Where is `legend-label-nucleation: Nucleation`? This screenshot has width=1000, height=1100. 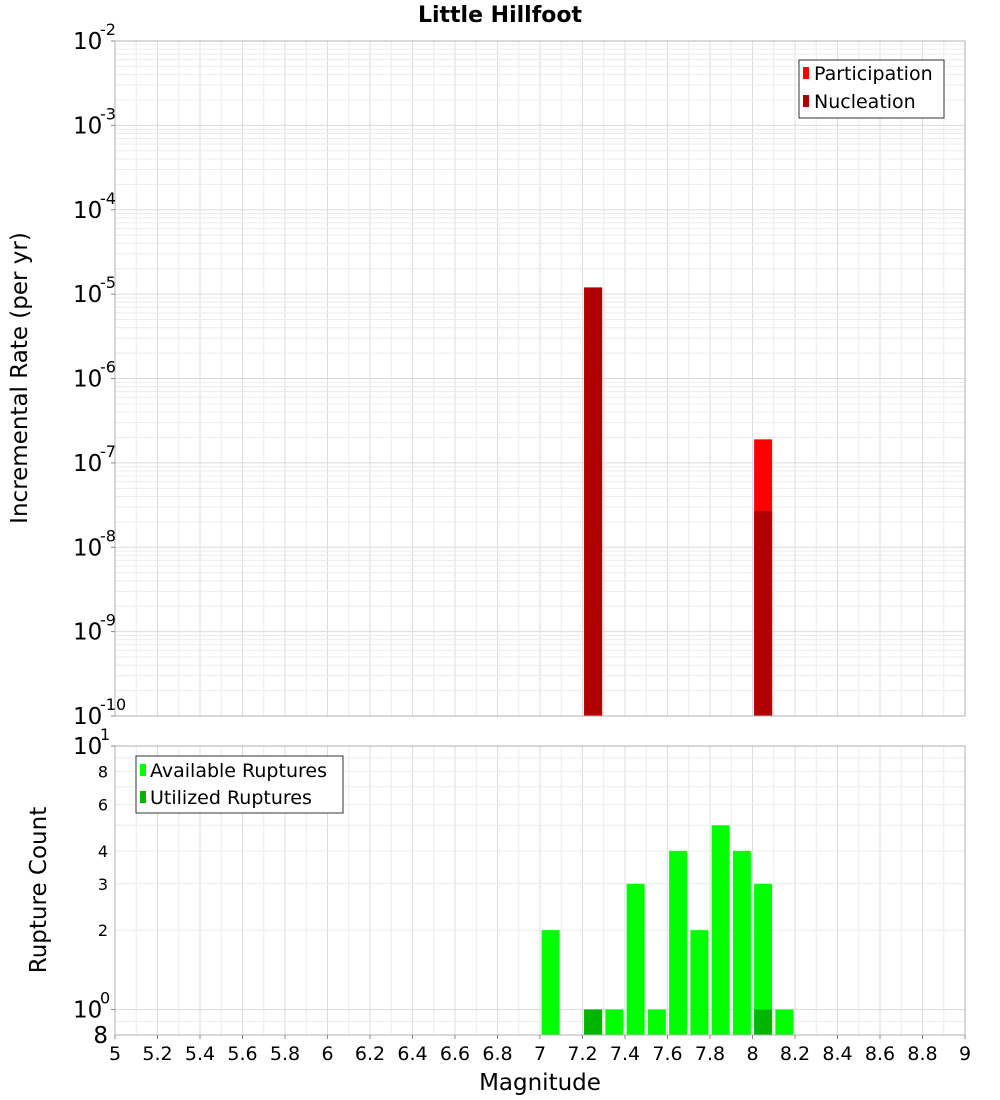
legend-label-nucleation: Nucleation is located at coordinates (865, 102).